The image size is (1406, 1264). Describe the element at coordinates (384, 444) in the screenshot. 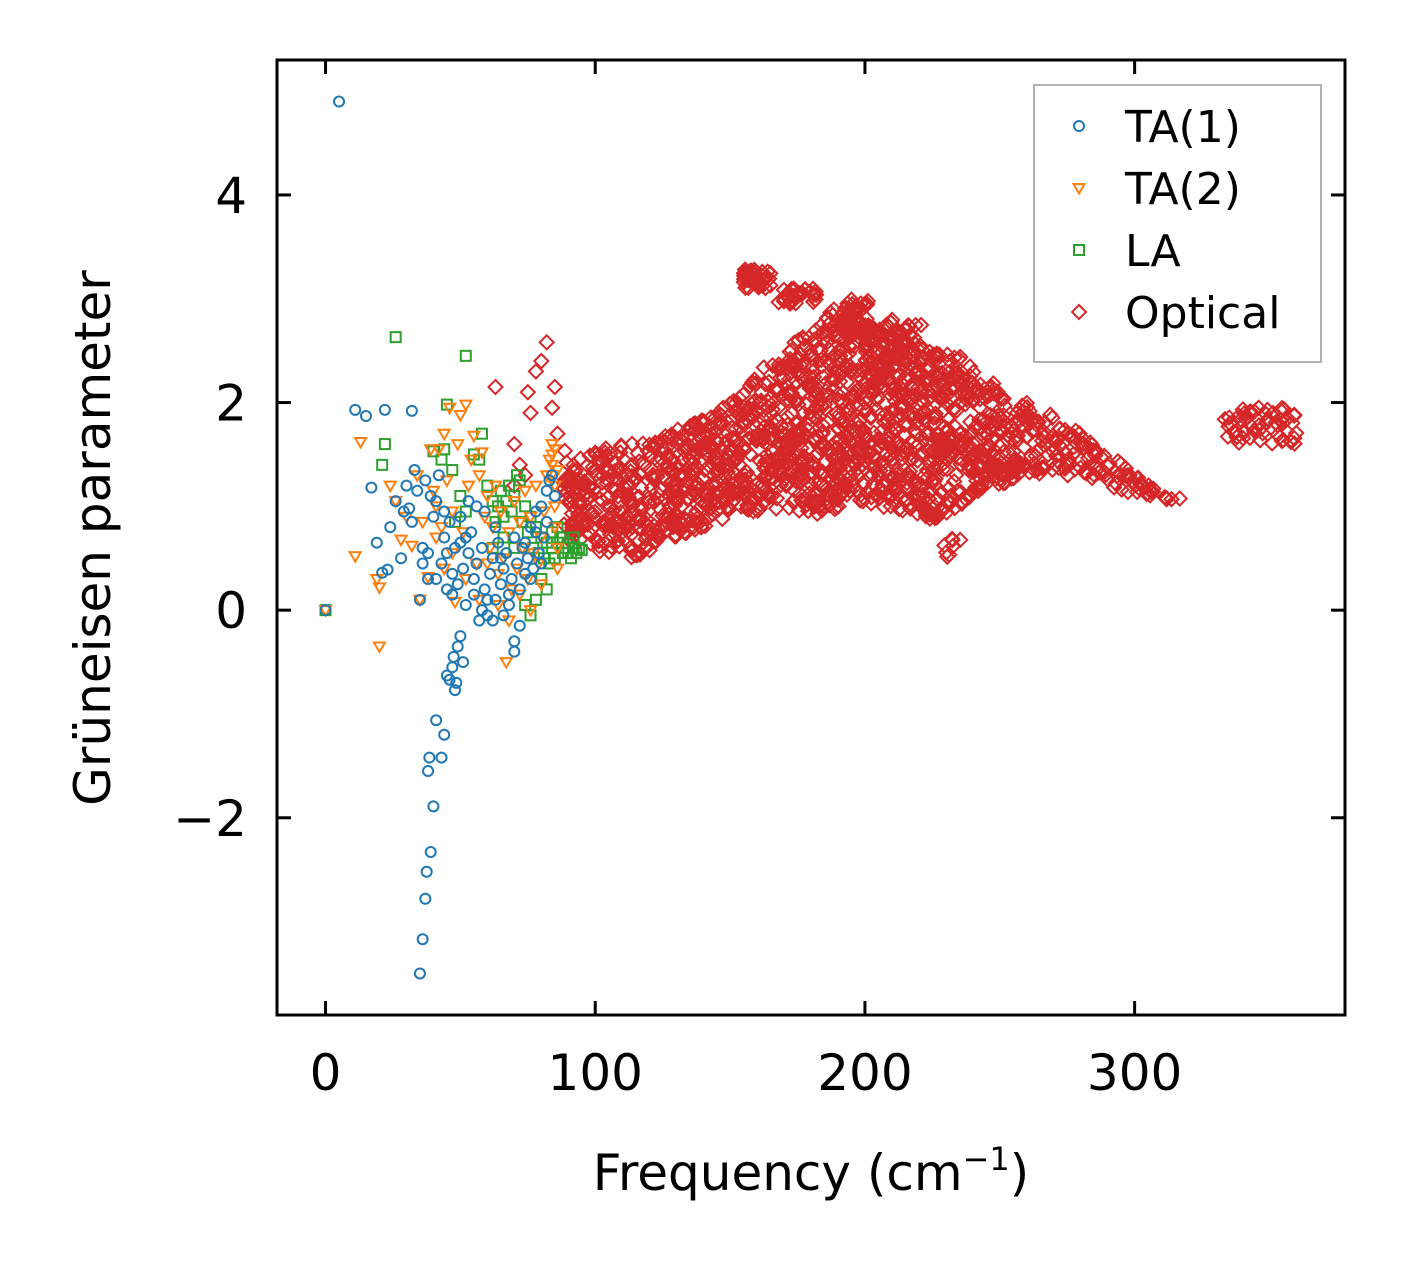

I see `point-la` at that location.